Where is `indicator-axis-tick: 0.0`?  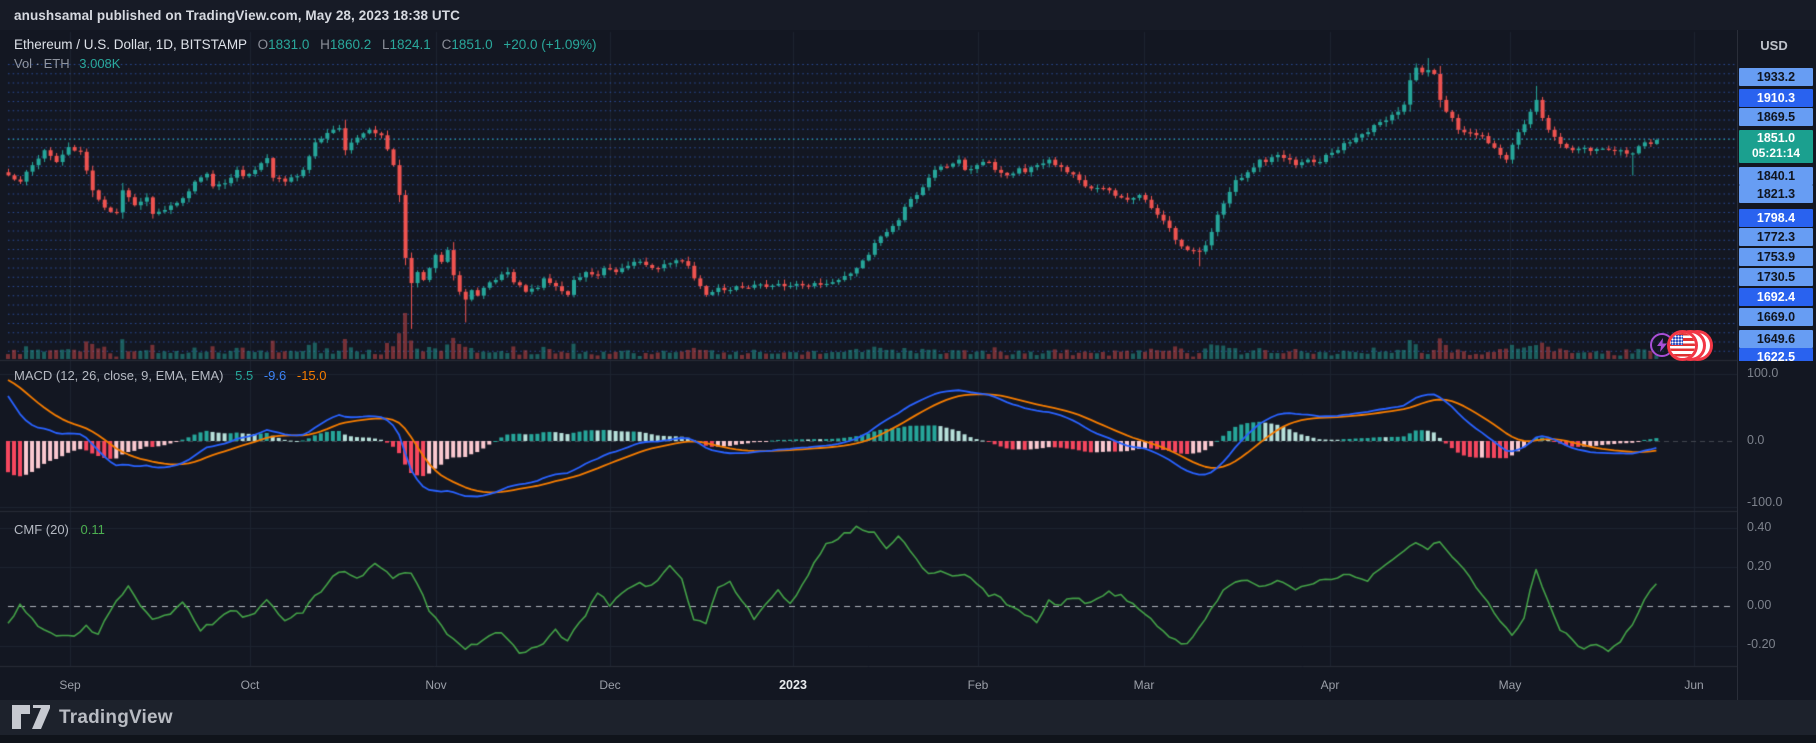
indicator-axis-tick: 0.0 is located at coordinates (1756, 440).